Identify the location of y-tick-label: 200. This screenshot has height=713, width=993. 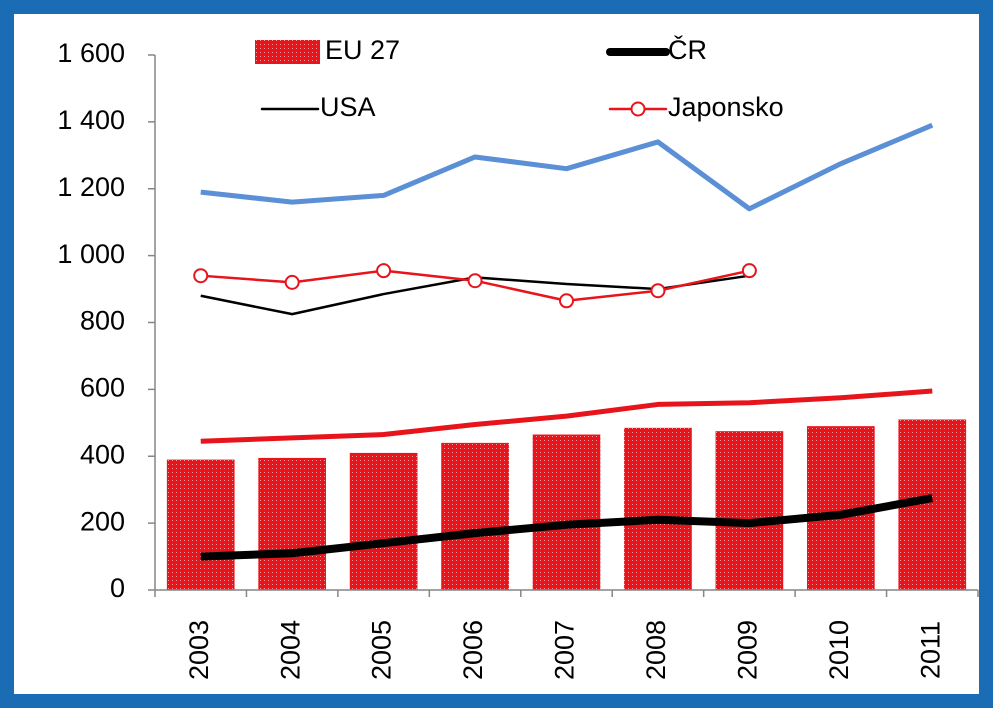
(102, 521).